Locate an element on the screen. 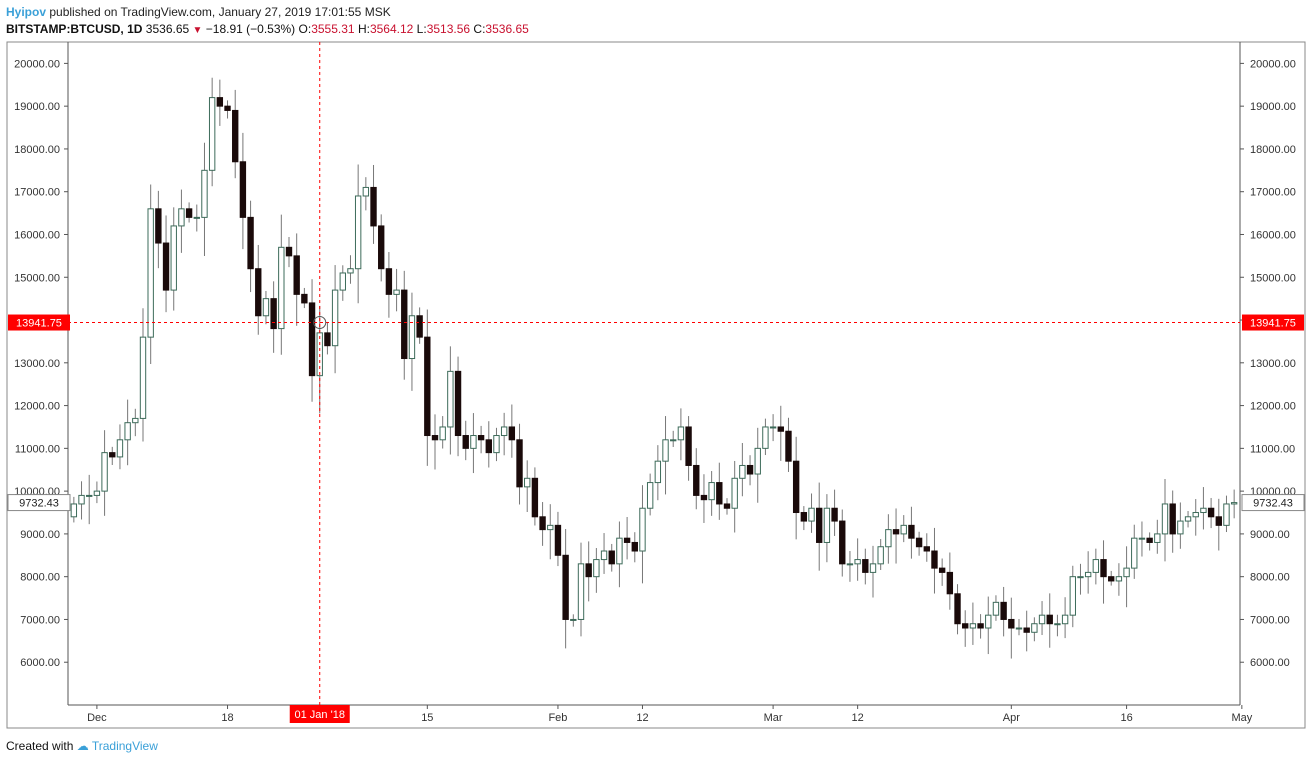  y-tick-label-left: 19000.00 is located at coordinates (37, 107).